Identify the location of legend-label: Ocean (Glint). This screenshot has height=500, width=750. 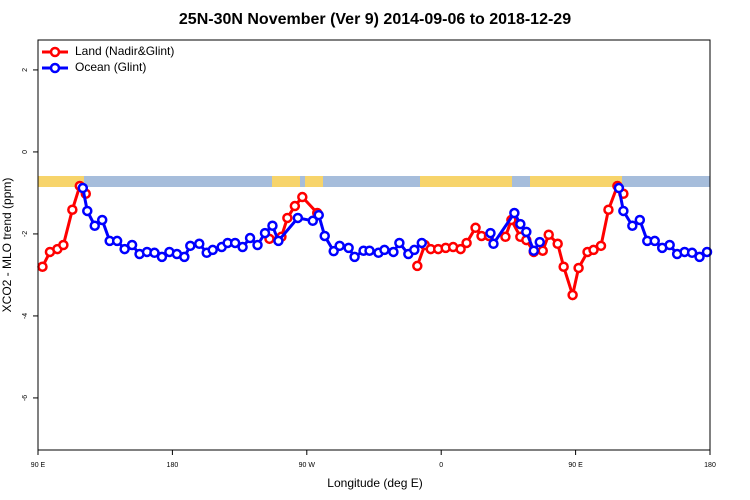
(110, 67).